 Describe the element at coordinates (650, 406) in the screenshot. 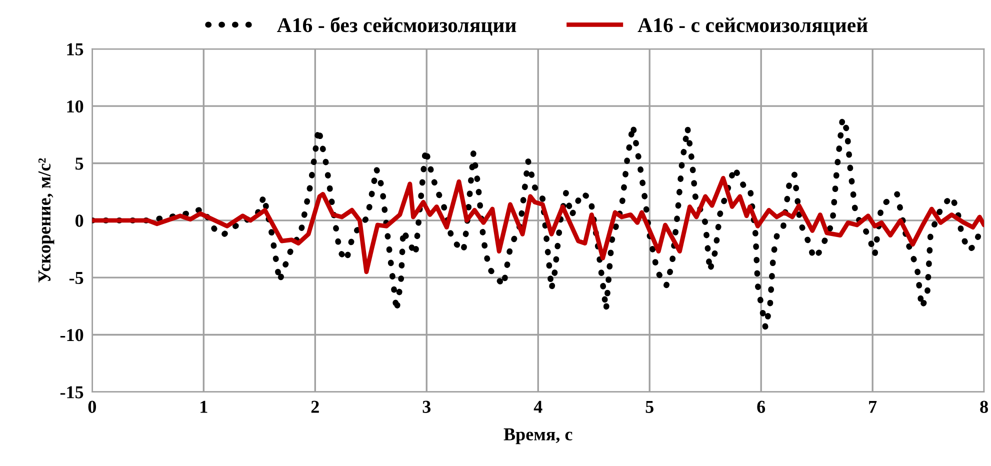

I see `x-tick-label: 5` at that location.